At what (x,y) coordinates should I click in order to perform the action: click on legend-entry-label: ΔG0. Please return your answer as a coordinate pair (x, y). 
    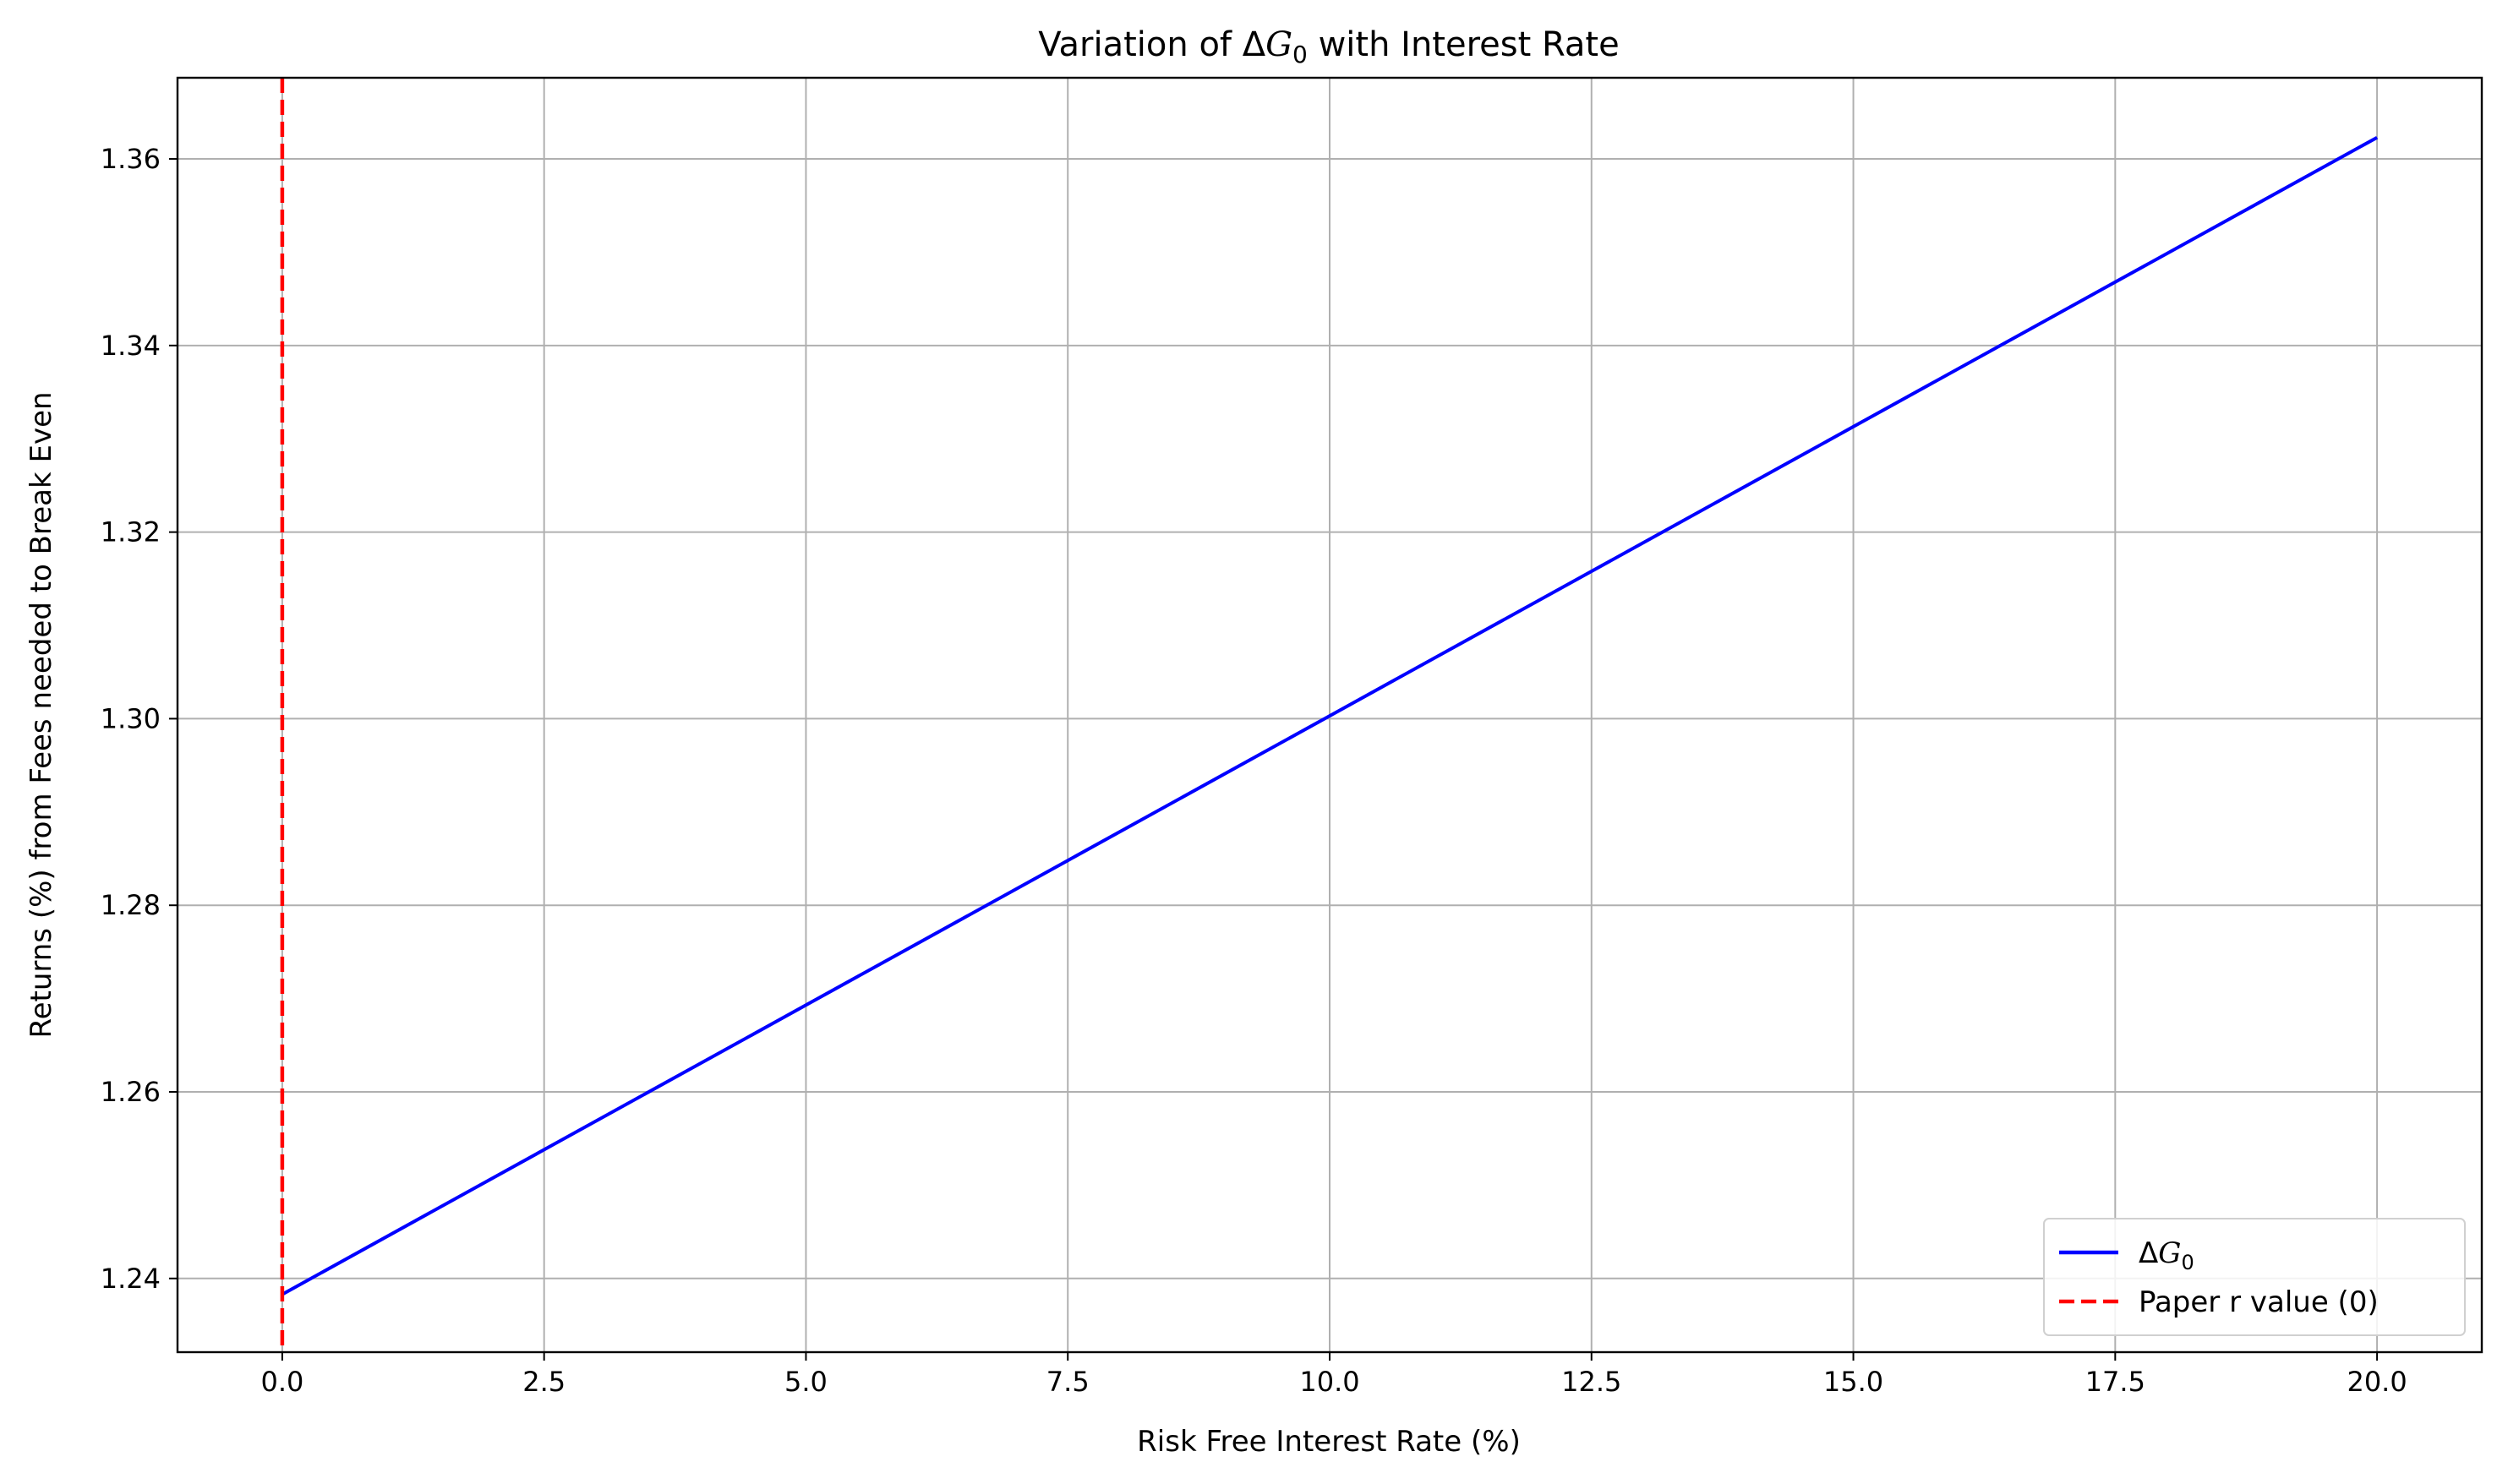
    Looking at the image, I should click on (2166, 1255).